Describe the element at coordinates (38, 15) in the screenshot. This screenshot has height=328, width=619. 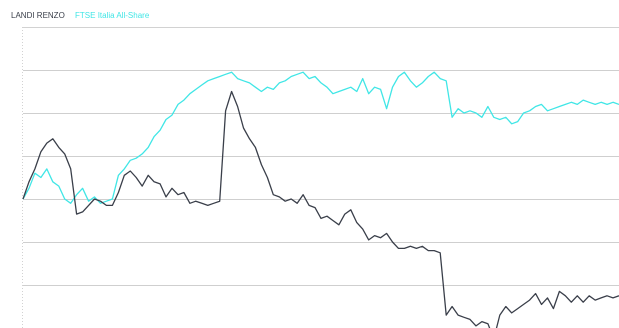
I see `legend-item-landi-renzo: LANDI RENZO` at that location.